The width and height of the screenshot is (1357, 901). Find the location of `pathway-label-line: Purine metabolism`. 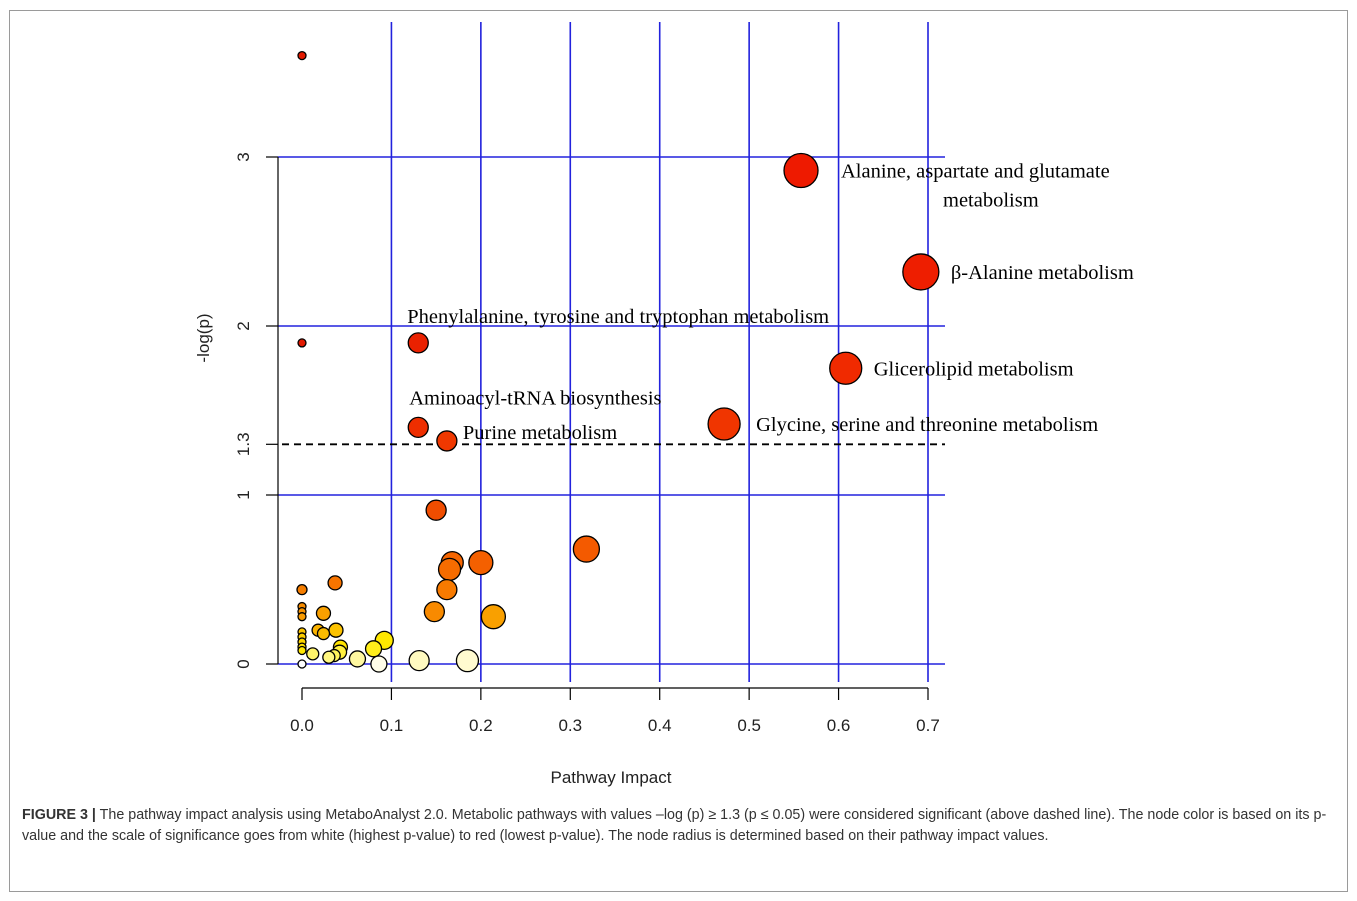

pathway-label-line: Purine metabolism is located at coordinates (540, 433).